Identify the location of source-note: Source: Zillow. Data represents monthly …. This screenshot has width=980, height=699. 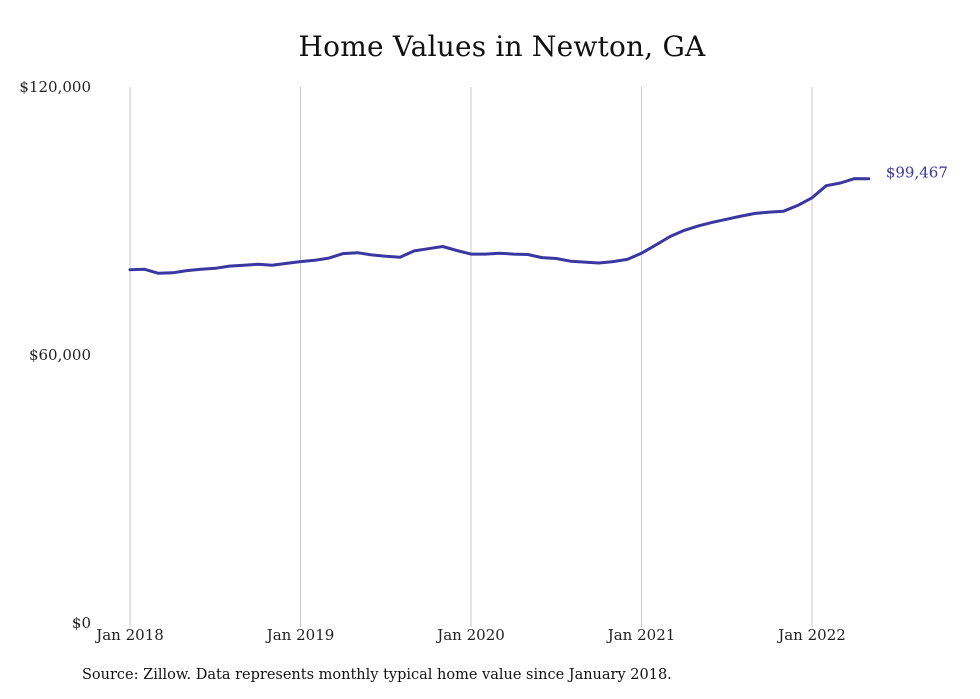
(377, 675).